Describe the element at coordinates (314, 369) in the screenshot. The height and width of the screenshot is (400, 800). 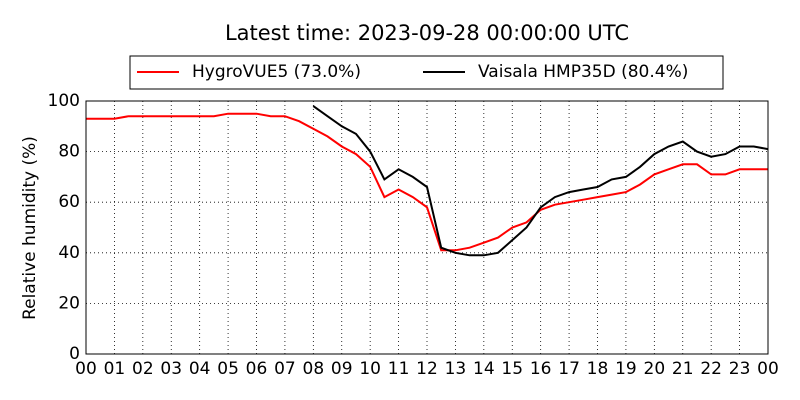
I see `x-tick-label: 08` at that location.